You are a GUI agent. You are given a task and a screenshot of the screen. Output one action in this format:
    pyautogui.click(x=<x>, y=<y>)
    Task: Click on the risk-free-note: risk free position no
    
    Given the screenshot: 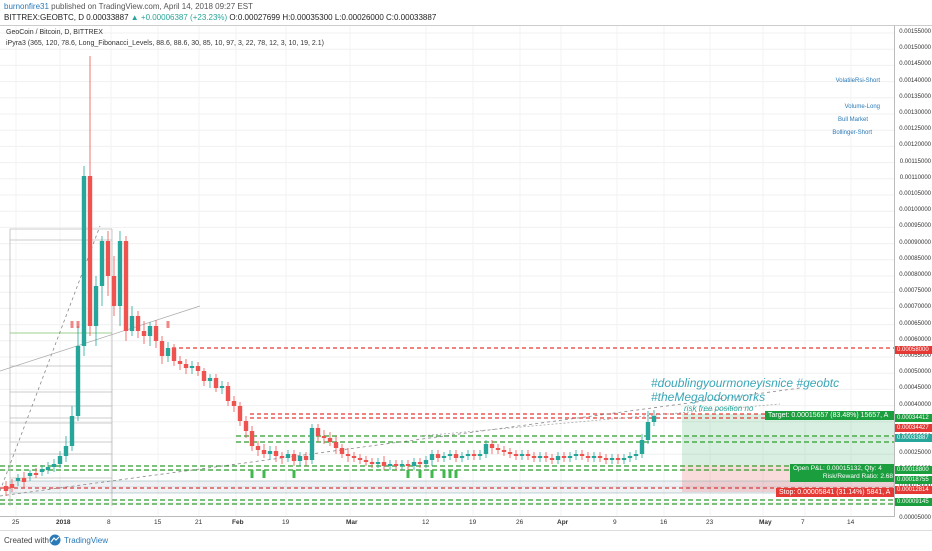 What is the action you would take?
    pyautogui.click(x=719, y=408)
    